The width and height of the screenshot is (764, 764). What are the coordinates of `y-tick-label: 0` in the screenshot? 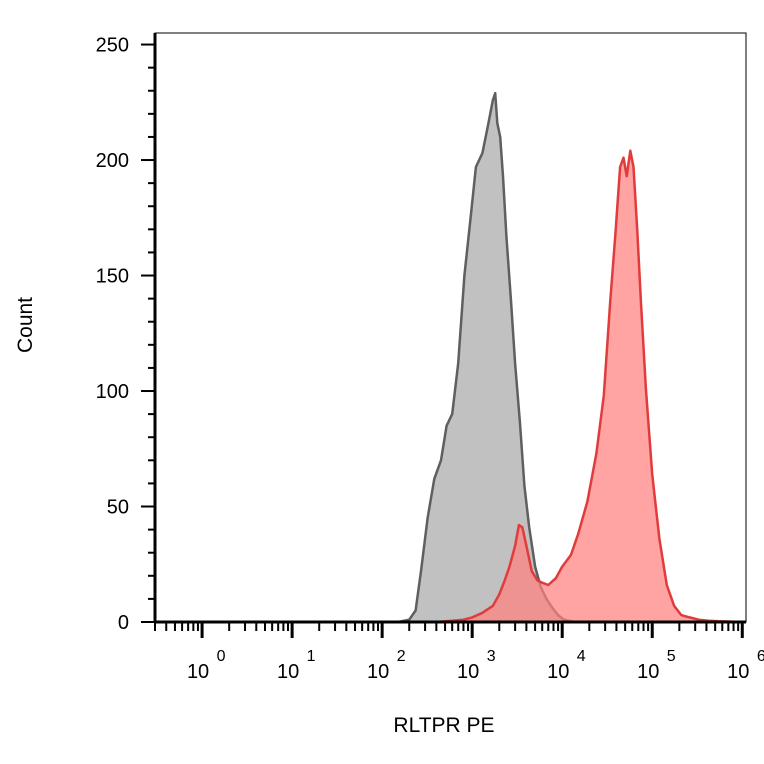 It's located at (123, 623).